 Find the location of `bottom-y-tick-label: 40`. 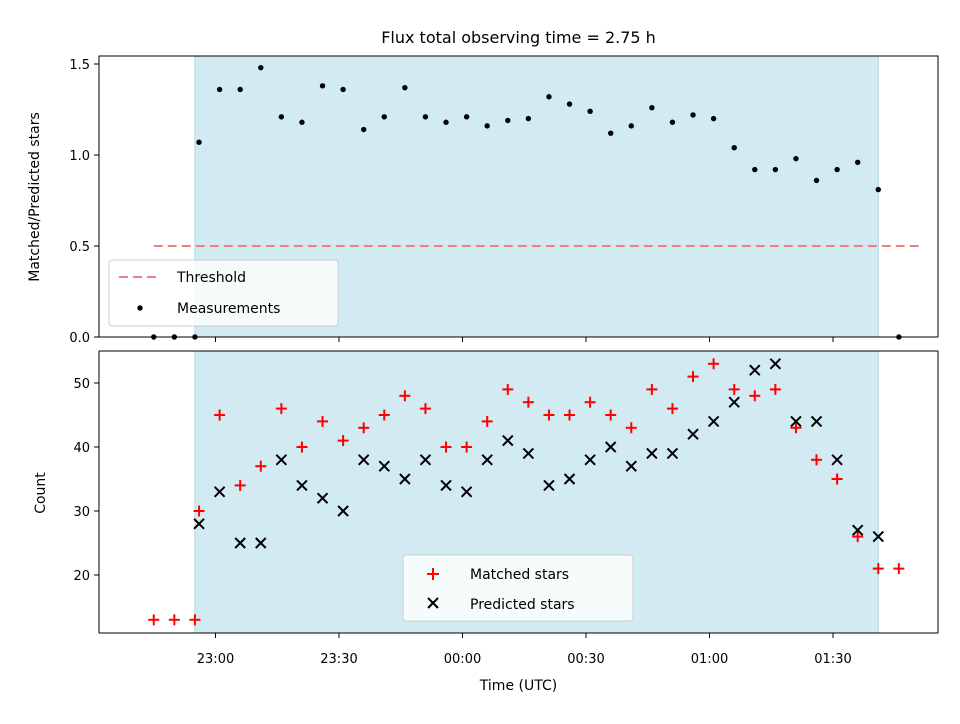

bottom-y-tick-label: 40 is located at coordinates (81, 448).